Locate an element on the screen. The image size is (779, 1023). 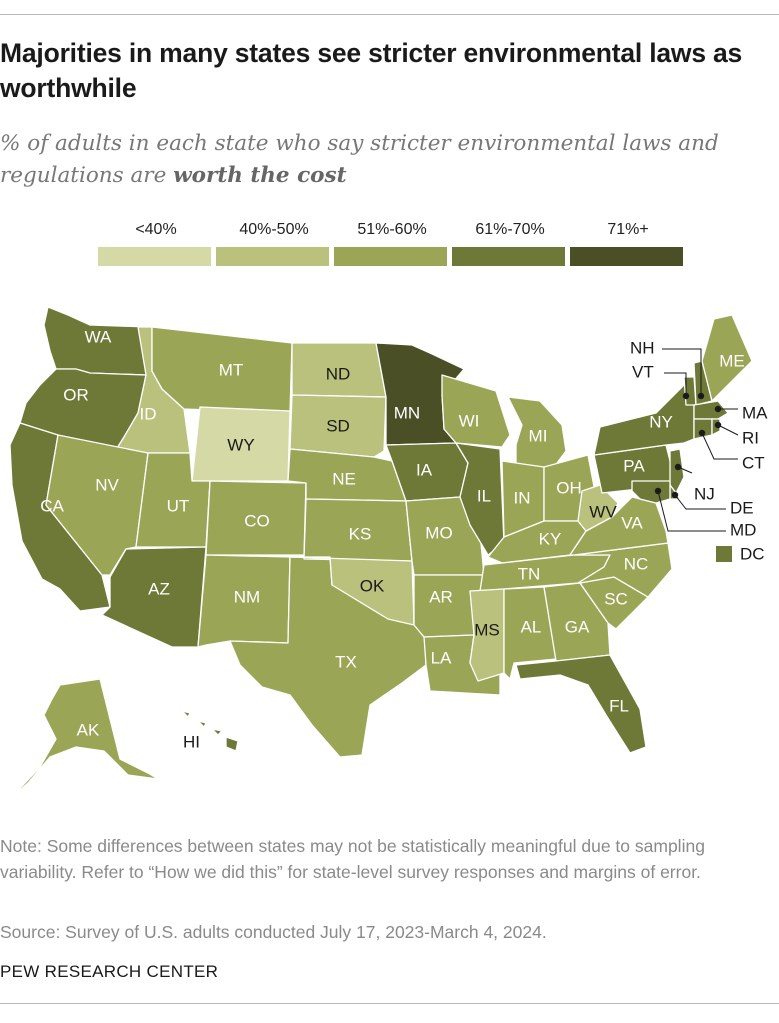
callout-line-CT is located at coordinates (719, 446).